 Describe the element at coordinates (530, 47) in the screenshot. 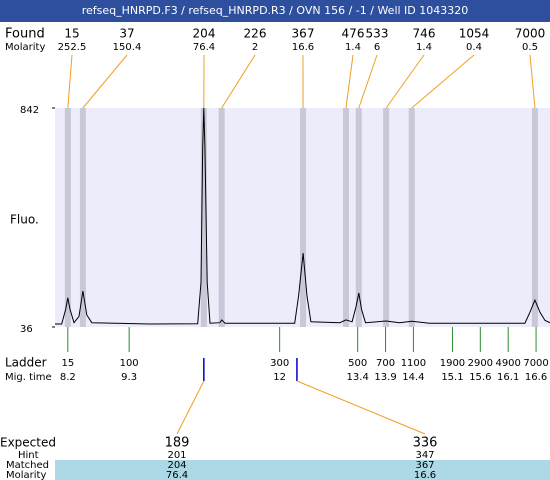

I see `found-molarity: 0.5` at that location.